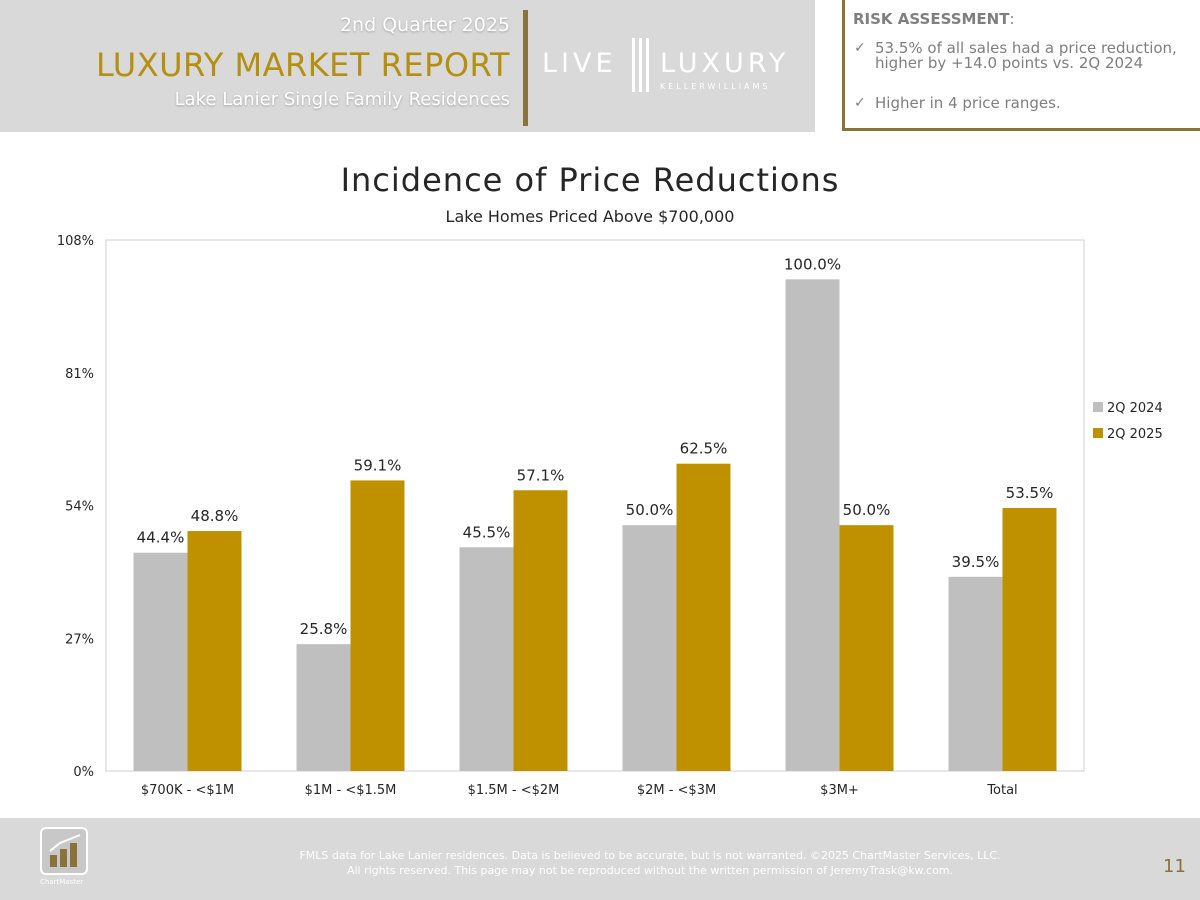  I want to click on y-tick-label: 81%, so click(79, 374).